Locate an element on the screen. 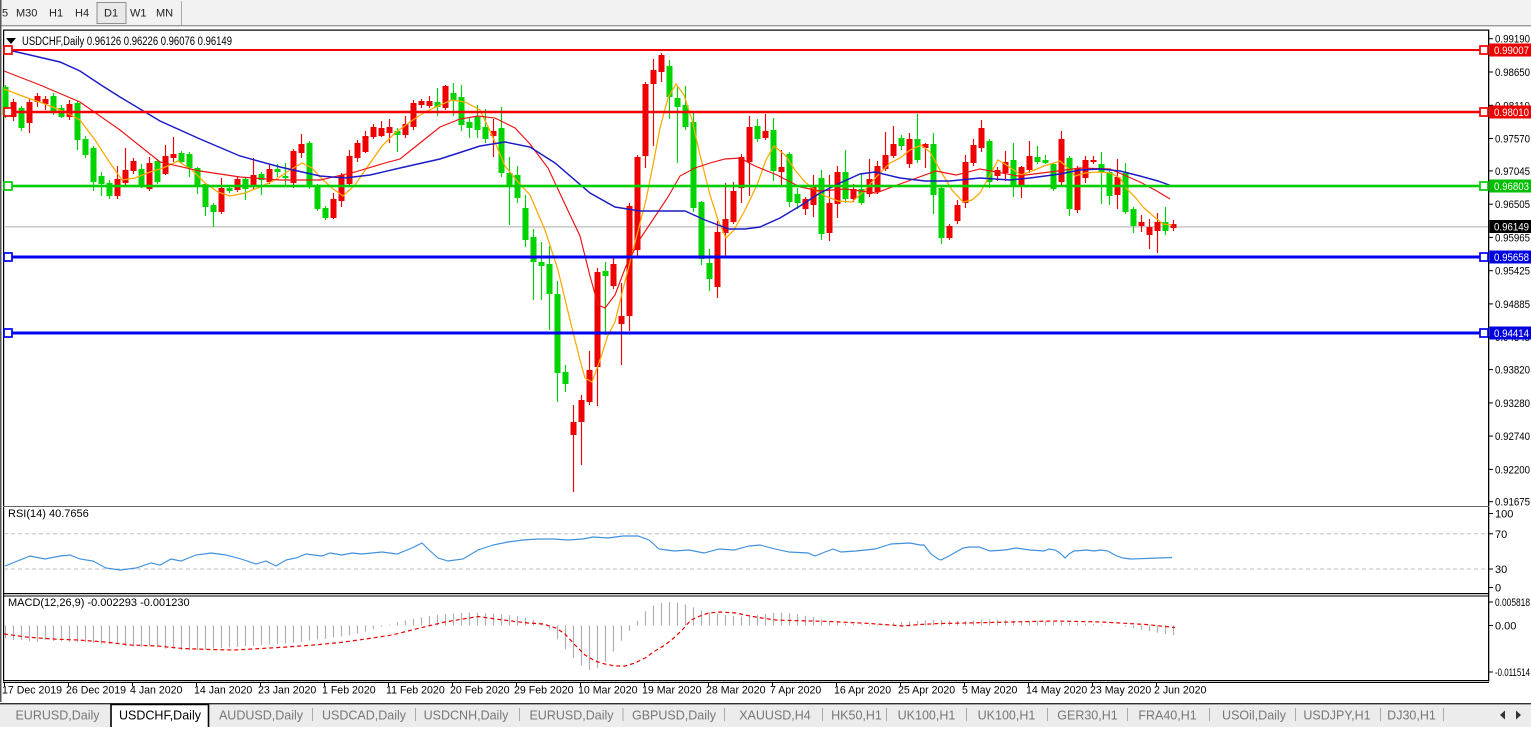  svg-text: HK50,H1 is located at coordinates (856, 716).